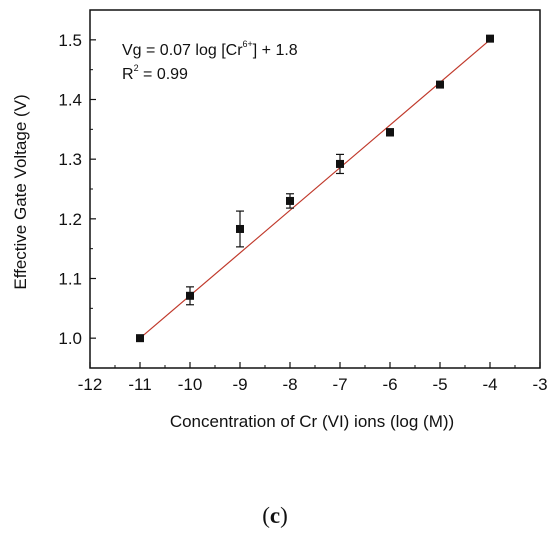 This screenshot has height=546, width=550. Describe the element at coordinates (275, 515) in the screenshot. I see `panel-caption: (c)` at that location.